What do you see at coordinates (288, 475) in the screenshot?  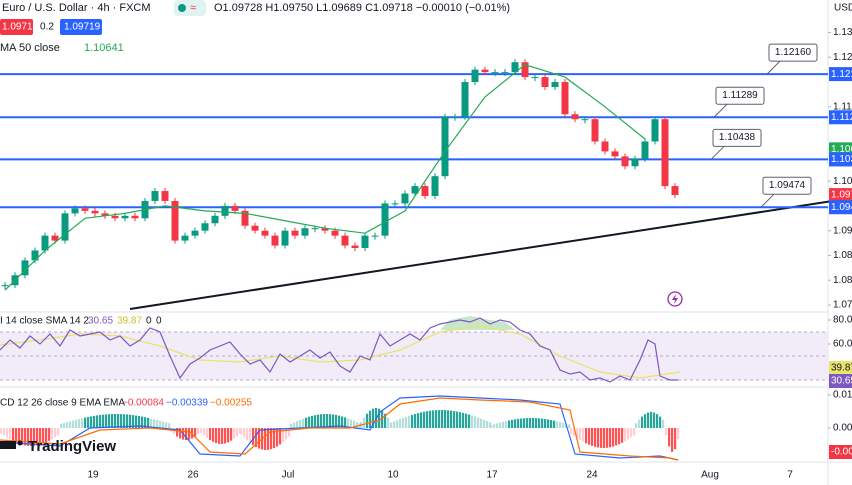 I see `x-tick-label: Jul` at bounding box center [288, 475].